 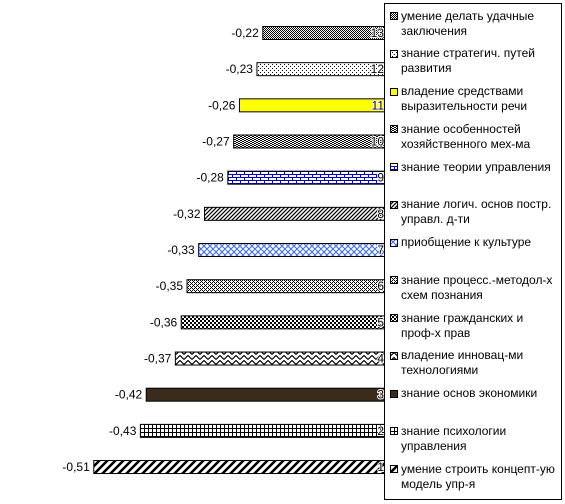 I want to click on legend-entry: знание психологии управления, so click(x=475, y=443).